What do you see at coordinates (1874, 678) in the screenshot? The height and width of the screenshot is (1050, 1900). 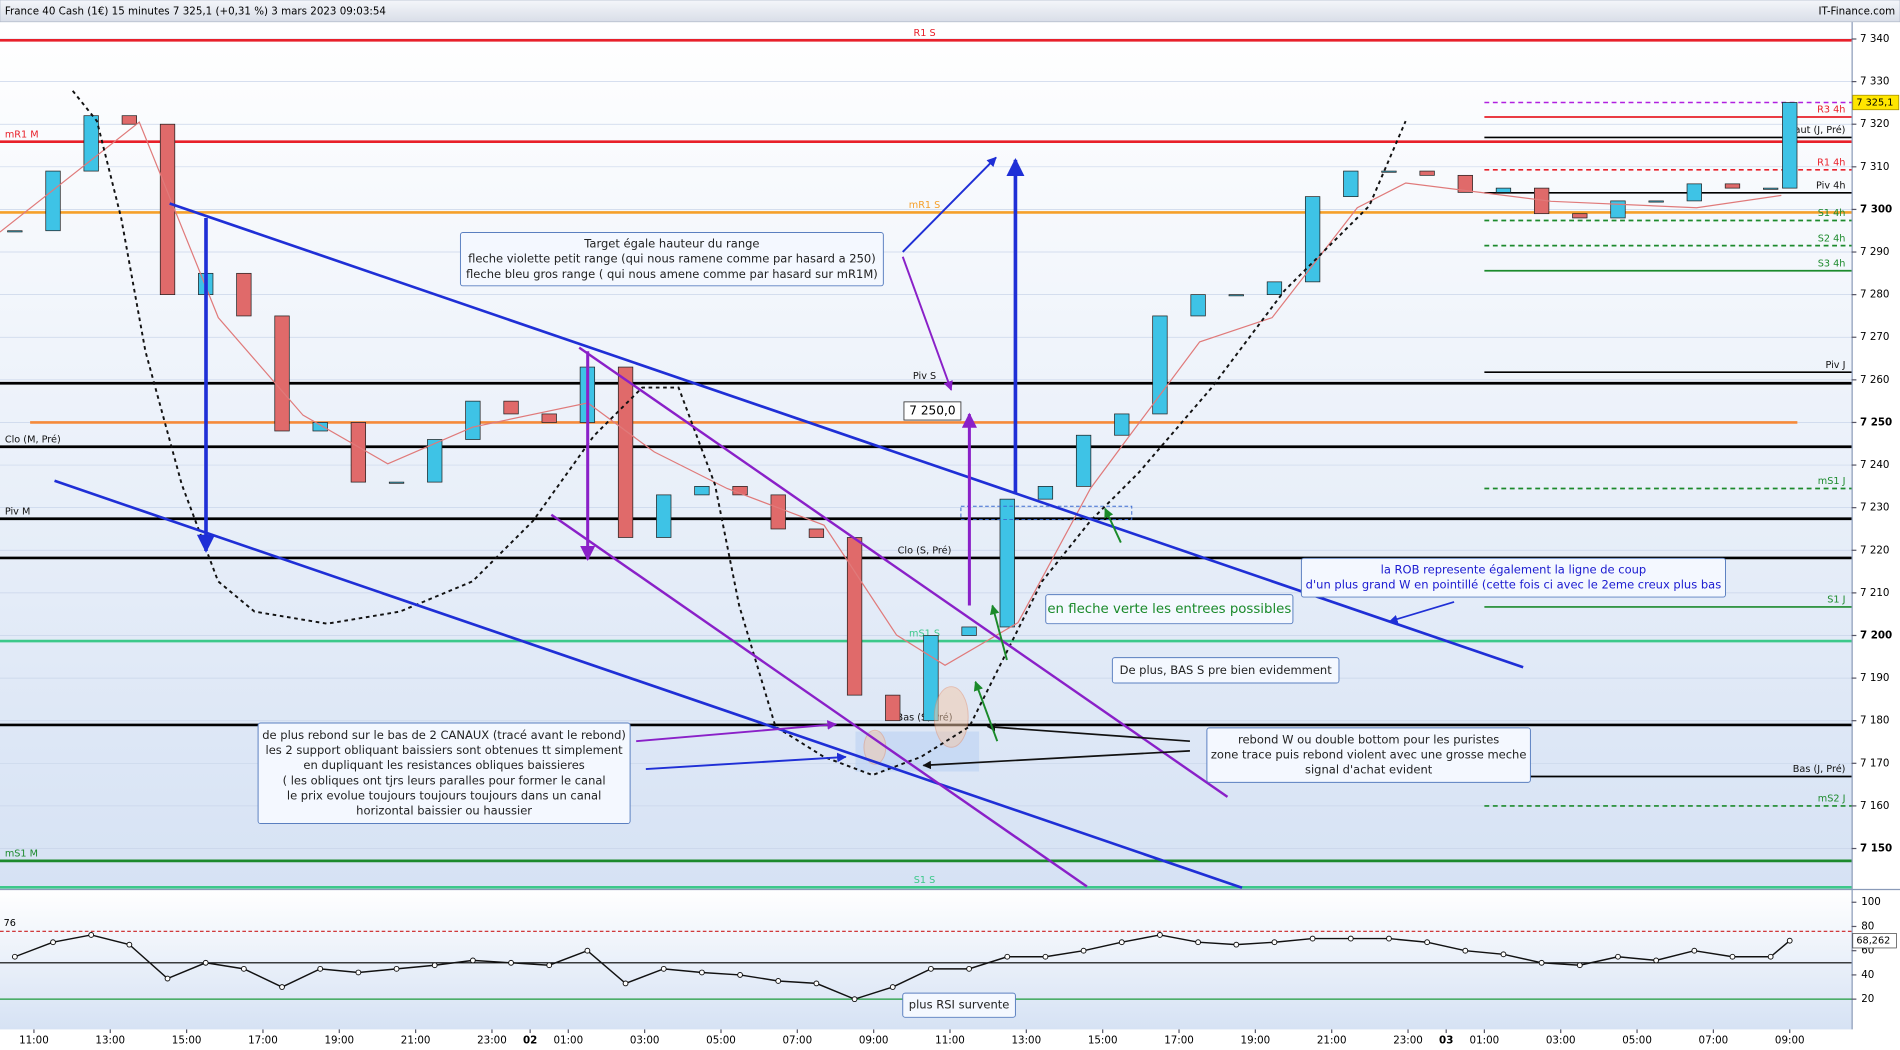 I see `y-tick-label: 7 190` at bounding box center [1874, 678].